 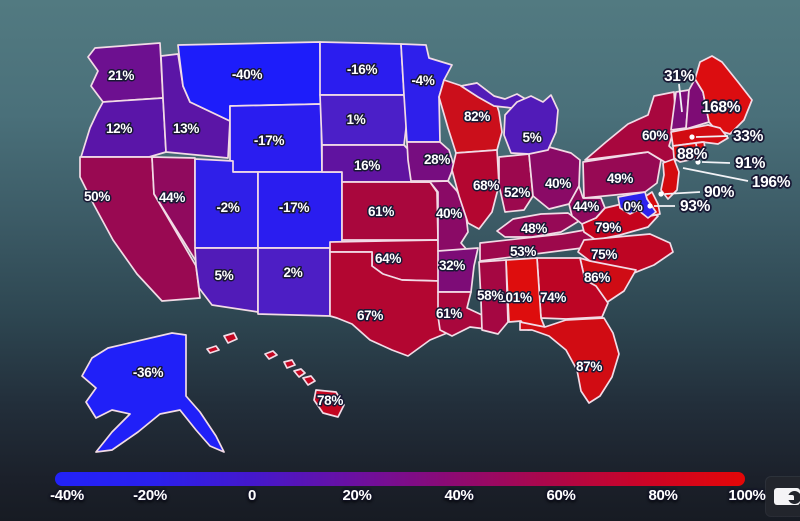 What do you see at coordinates (747, 495) in the screenshot?
I see `legend-tick: 100%` at bounding box center [747, 495].